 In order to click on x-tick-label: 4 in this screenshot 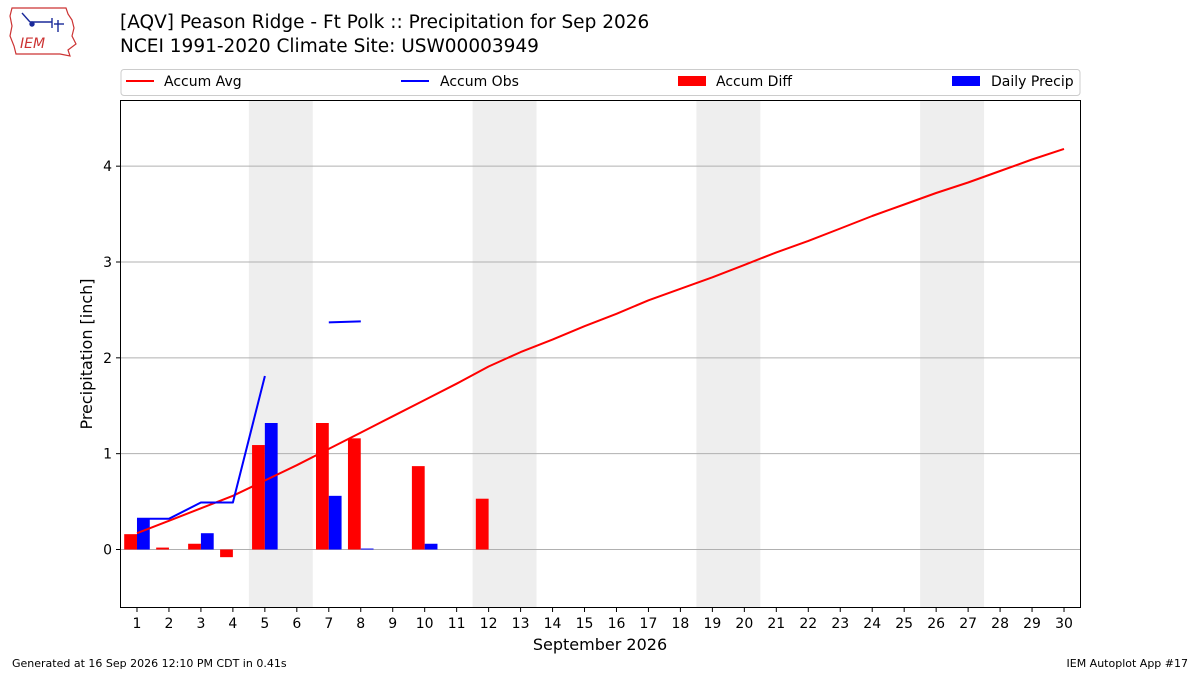, I will do `click(232, 624)`.